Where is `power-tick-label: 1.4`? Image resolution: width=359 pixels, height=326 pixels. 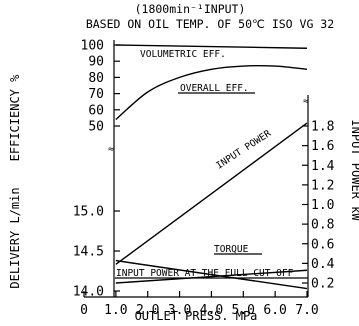
power-tick-label: 1.4 is located at coordinates (323, 166).